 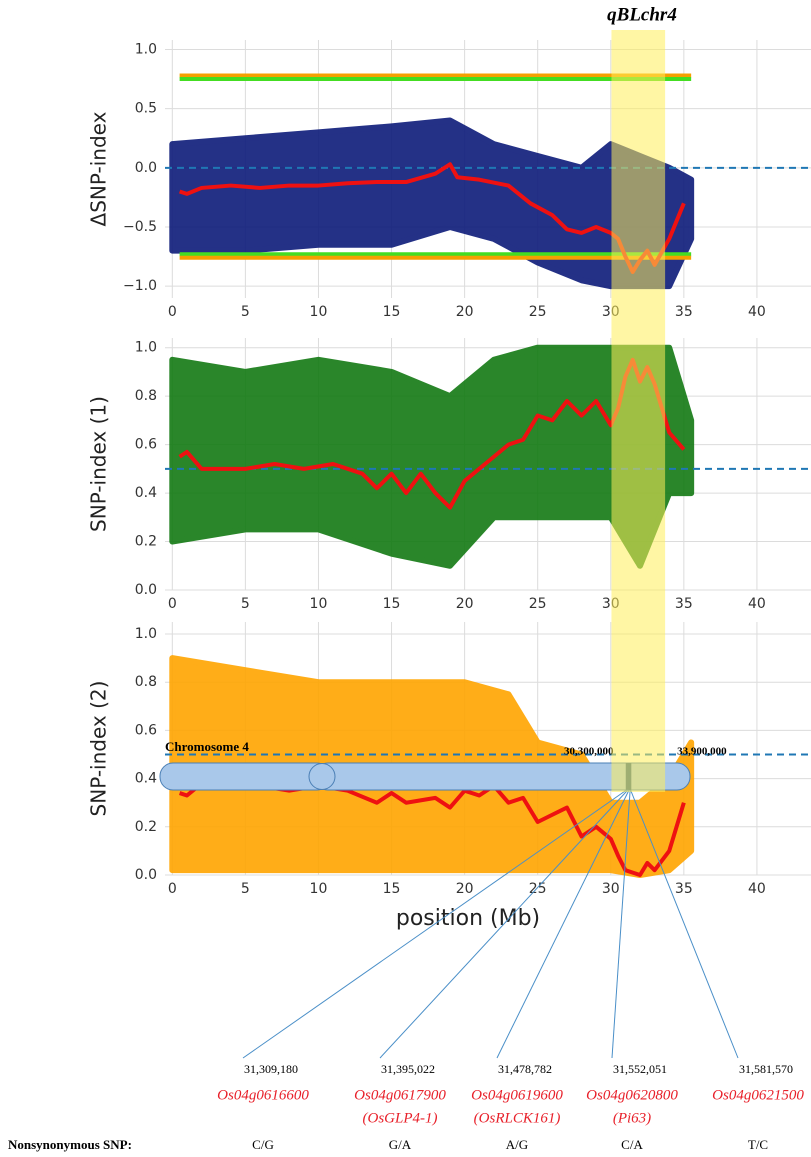 What do you see at coordinates (140, 227) in the screenshot?
I see `y-tick-label: −0.5` at bounding box center [140, 227].